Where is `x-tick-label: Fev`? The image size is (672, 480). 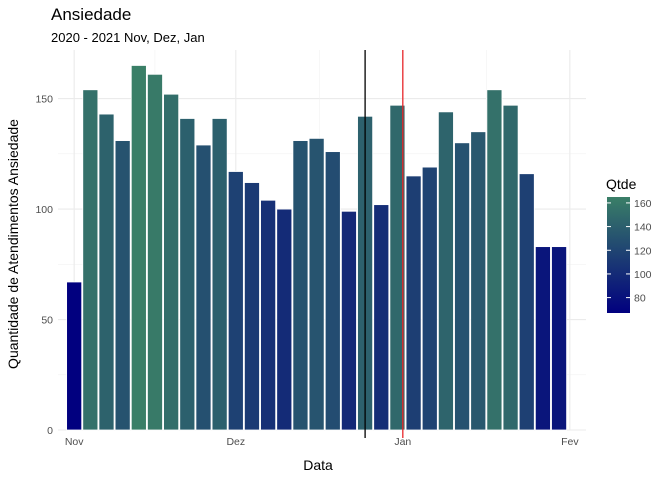 x-tick-label: Fev is located at coordinates (570, 442).